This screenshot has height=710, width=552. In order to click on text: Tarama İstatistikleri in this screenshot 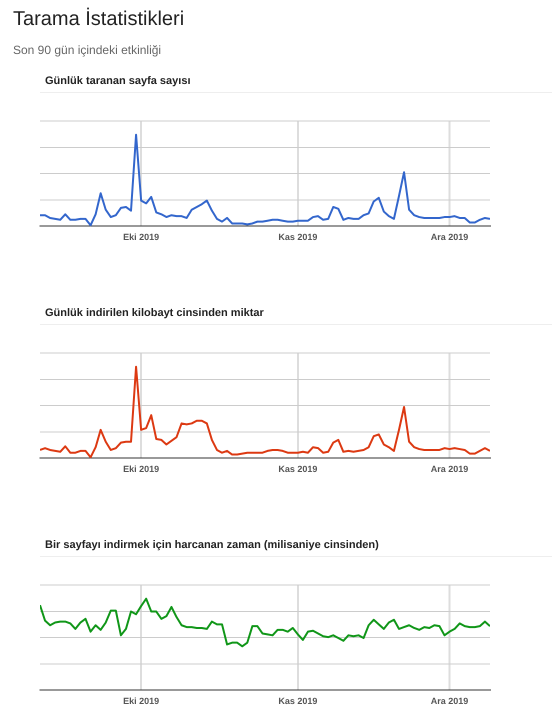, I will do `click(99, 19)`.